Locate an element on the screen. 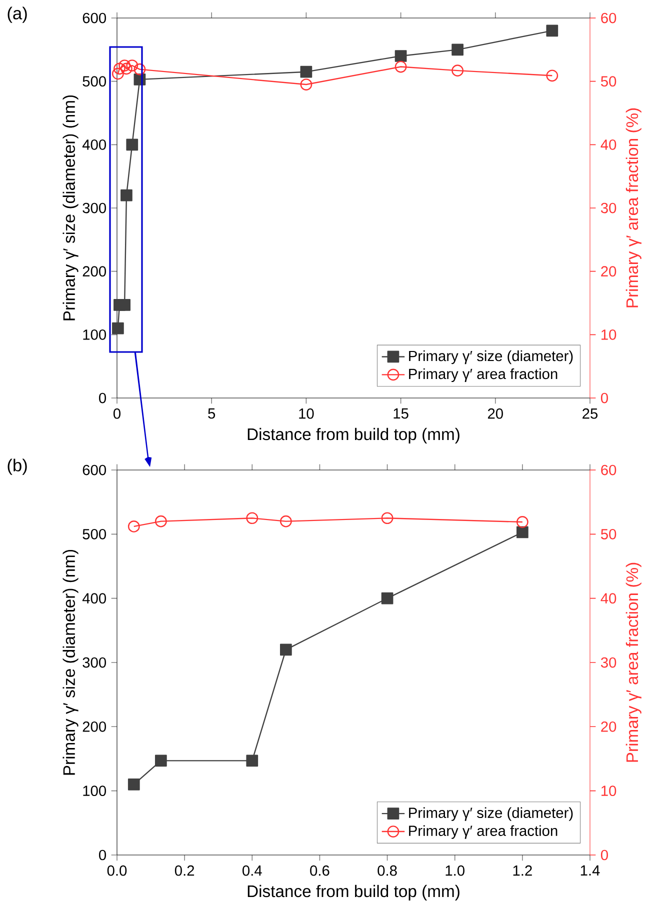 The image size is (660, 907). x-tick-label: 5 is located at coordinates (212, 413).